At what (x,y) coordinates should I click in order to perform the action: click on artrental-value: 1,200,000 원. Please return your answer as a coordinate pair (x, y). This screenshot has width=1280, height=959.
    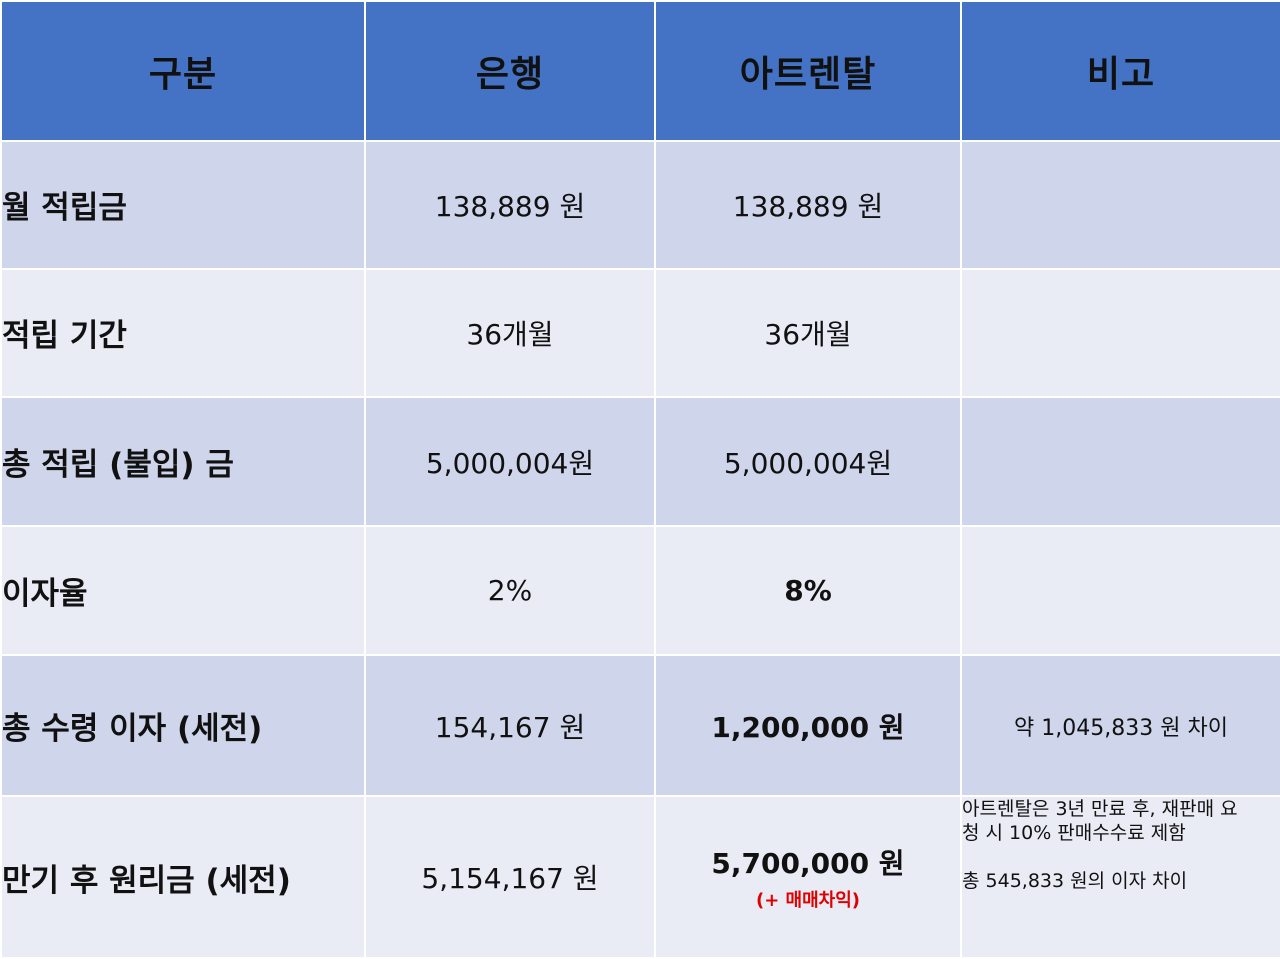
    Looking at the image, I should click on (808, 726).